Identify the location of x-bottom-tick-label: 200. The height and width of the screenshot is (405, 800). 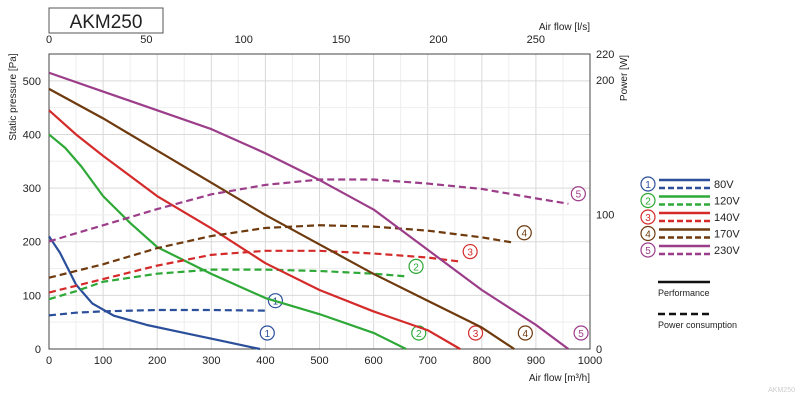
(157, 361).